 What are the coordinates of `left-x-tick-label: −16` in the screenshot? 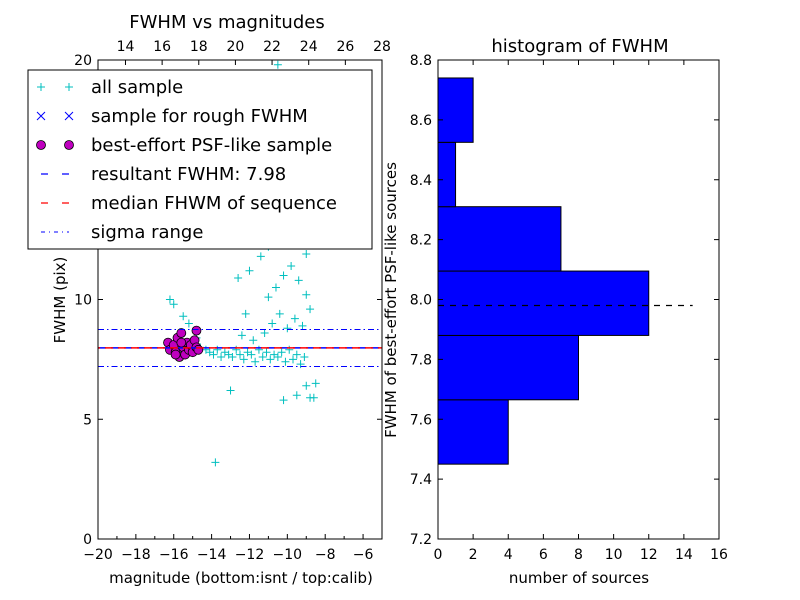 It's located at (174, 555).